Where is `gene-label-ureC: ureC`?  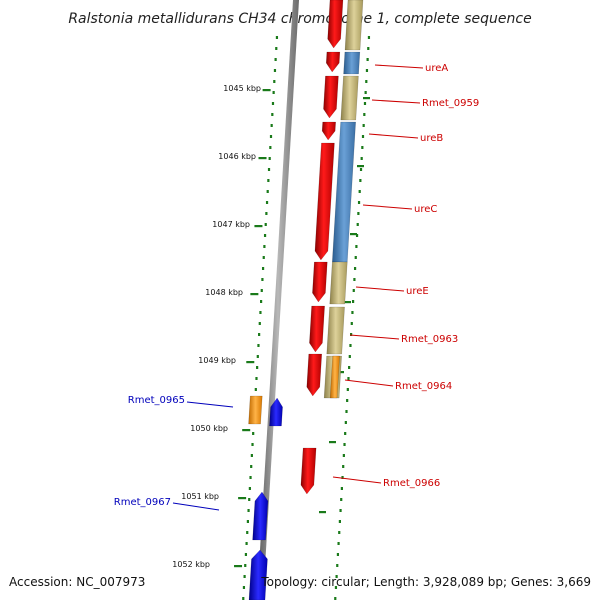
gene-label-ureC: ureC is located at coordinates (425, 209).